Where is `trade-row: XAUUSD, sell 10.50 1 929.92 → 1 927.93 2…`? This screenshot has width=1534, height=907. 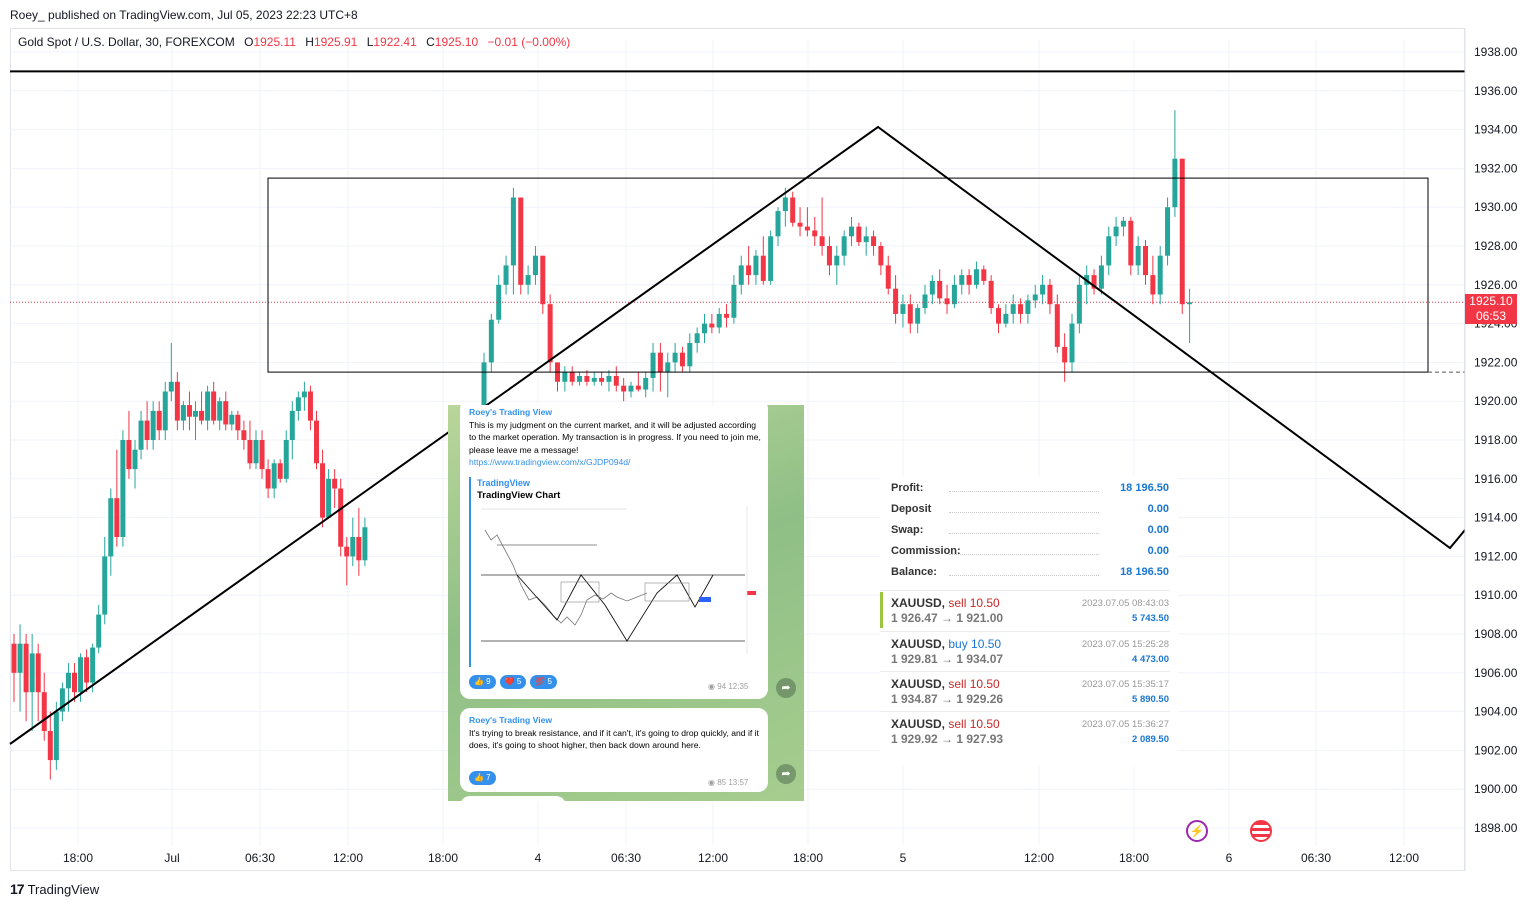 trade-row: XAUUSD, sell 10.50 1 929.92 → 1 927.93 2… is located at coordinates (1025, 731).